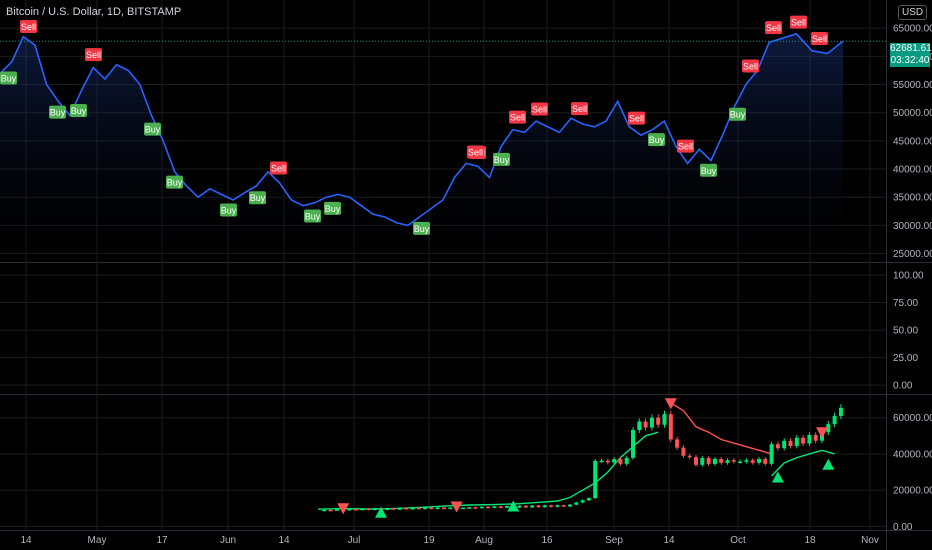 This screenshot has width=932, height=550. Describe the element at coordinates (669, 540) in the screenshot. I see `x-tick-label: 14` at that location.